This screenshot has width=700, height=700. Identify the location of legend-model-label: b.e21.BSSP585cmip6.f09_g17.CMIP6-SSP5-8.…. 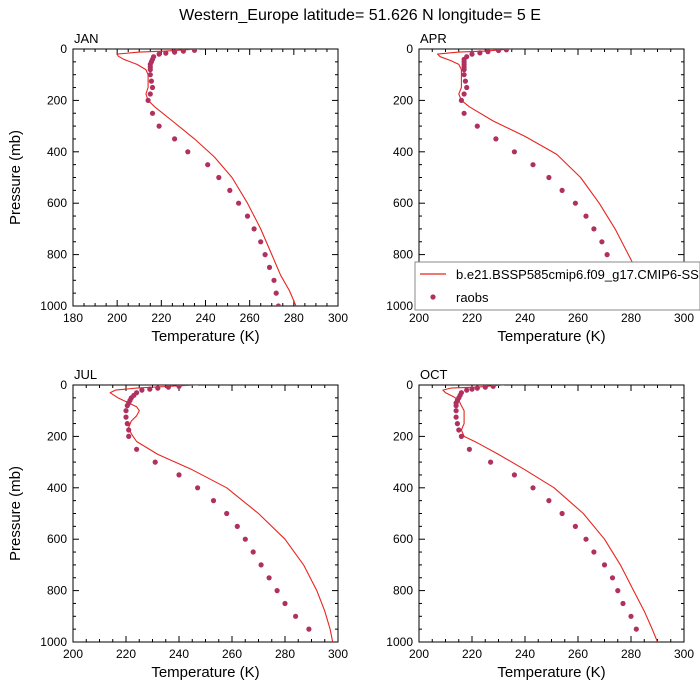
(578, 274).